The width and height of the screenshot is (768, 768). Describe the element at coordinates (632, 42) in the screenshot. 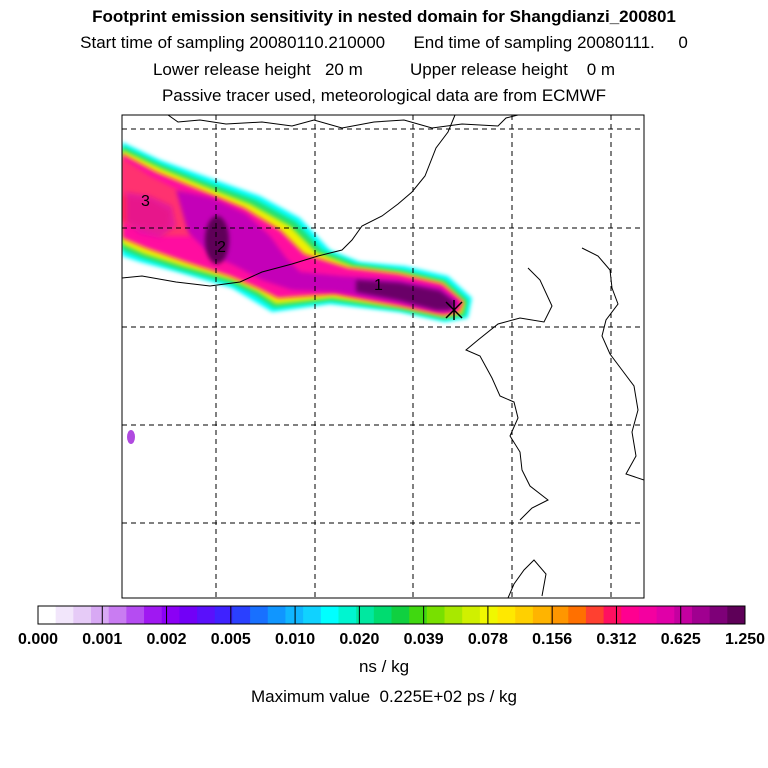

I see `end-value: 20080111. 0` at that location.